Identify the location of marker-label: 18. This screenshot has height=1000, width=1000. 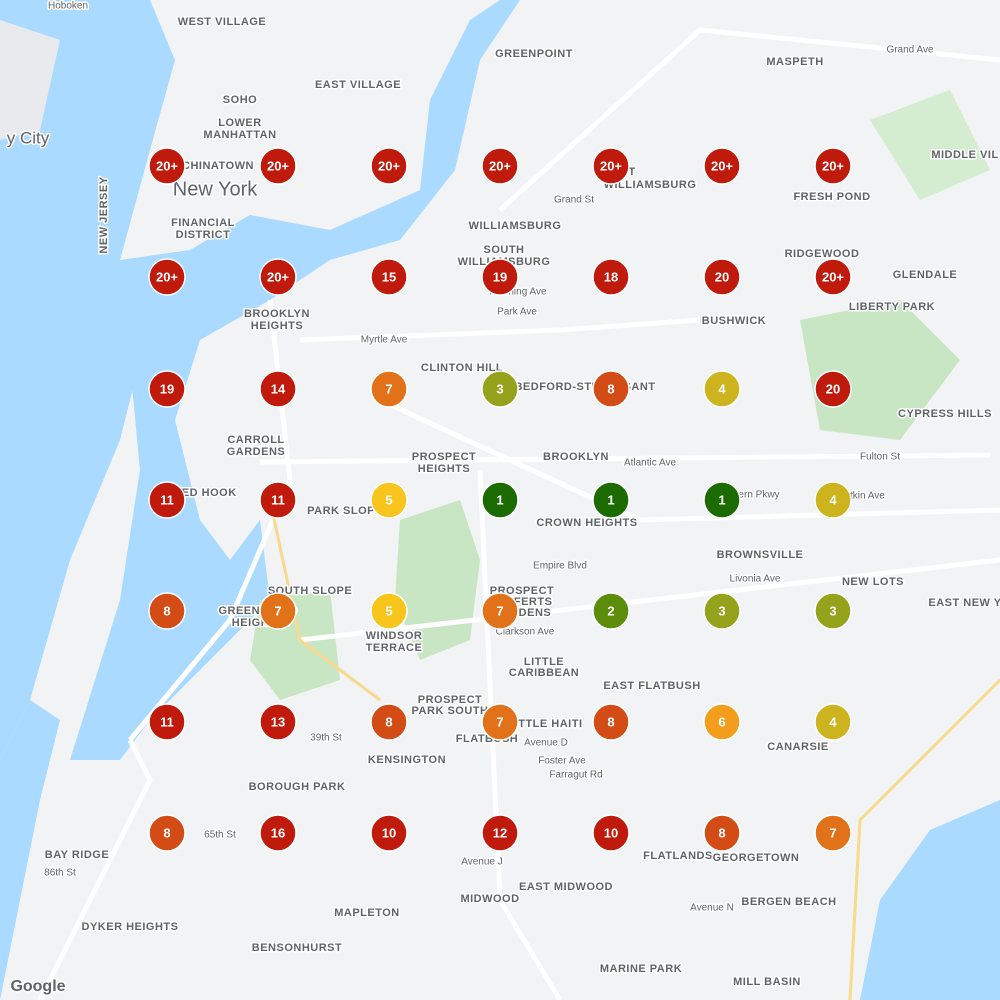
(611, 276).